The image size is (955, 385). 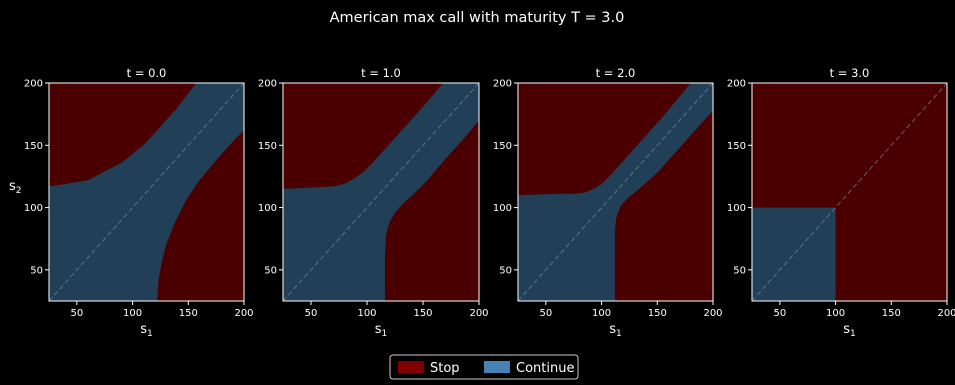 I want to click on legend-label-continue: Continue, so click(x=545, y=368).